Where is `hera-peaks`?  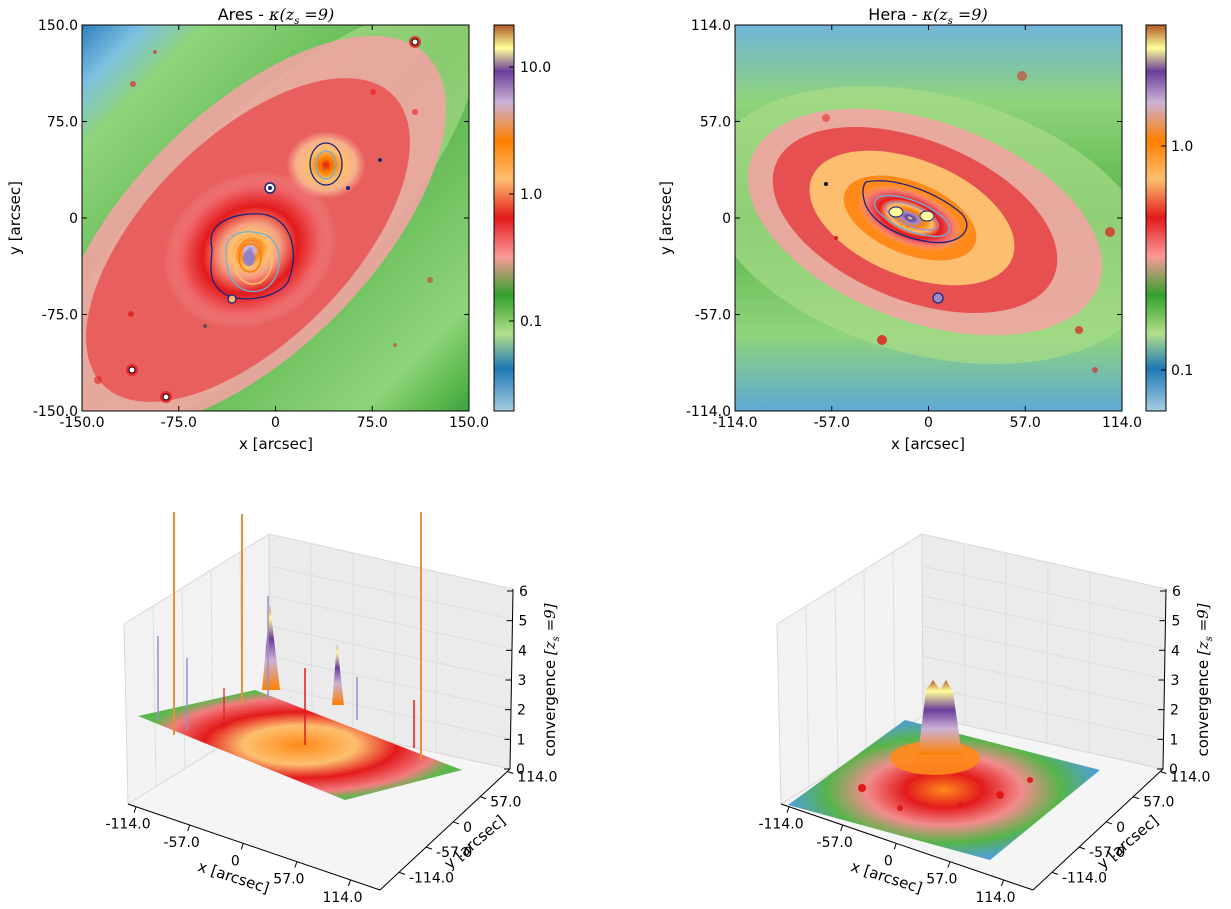
hera-peaks is located at coordinates (884, 243).